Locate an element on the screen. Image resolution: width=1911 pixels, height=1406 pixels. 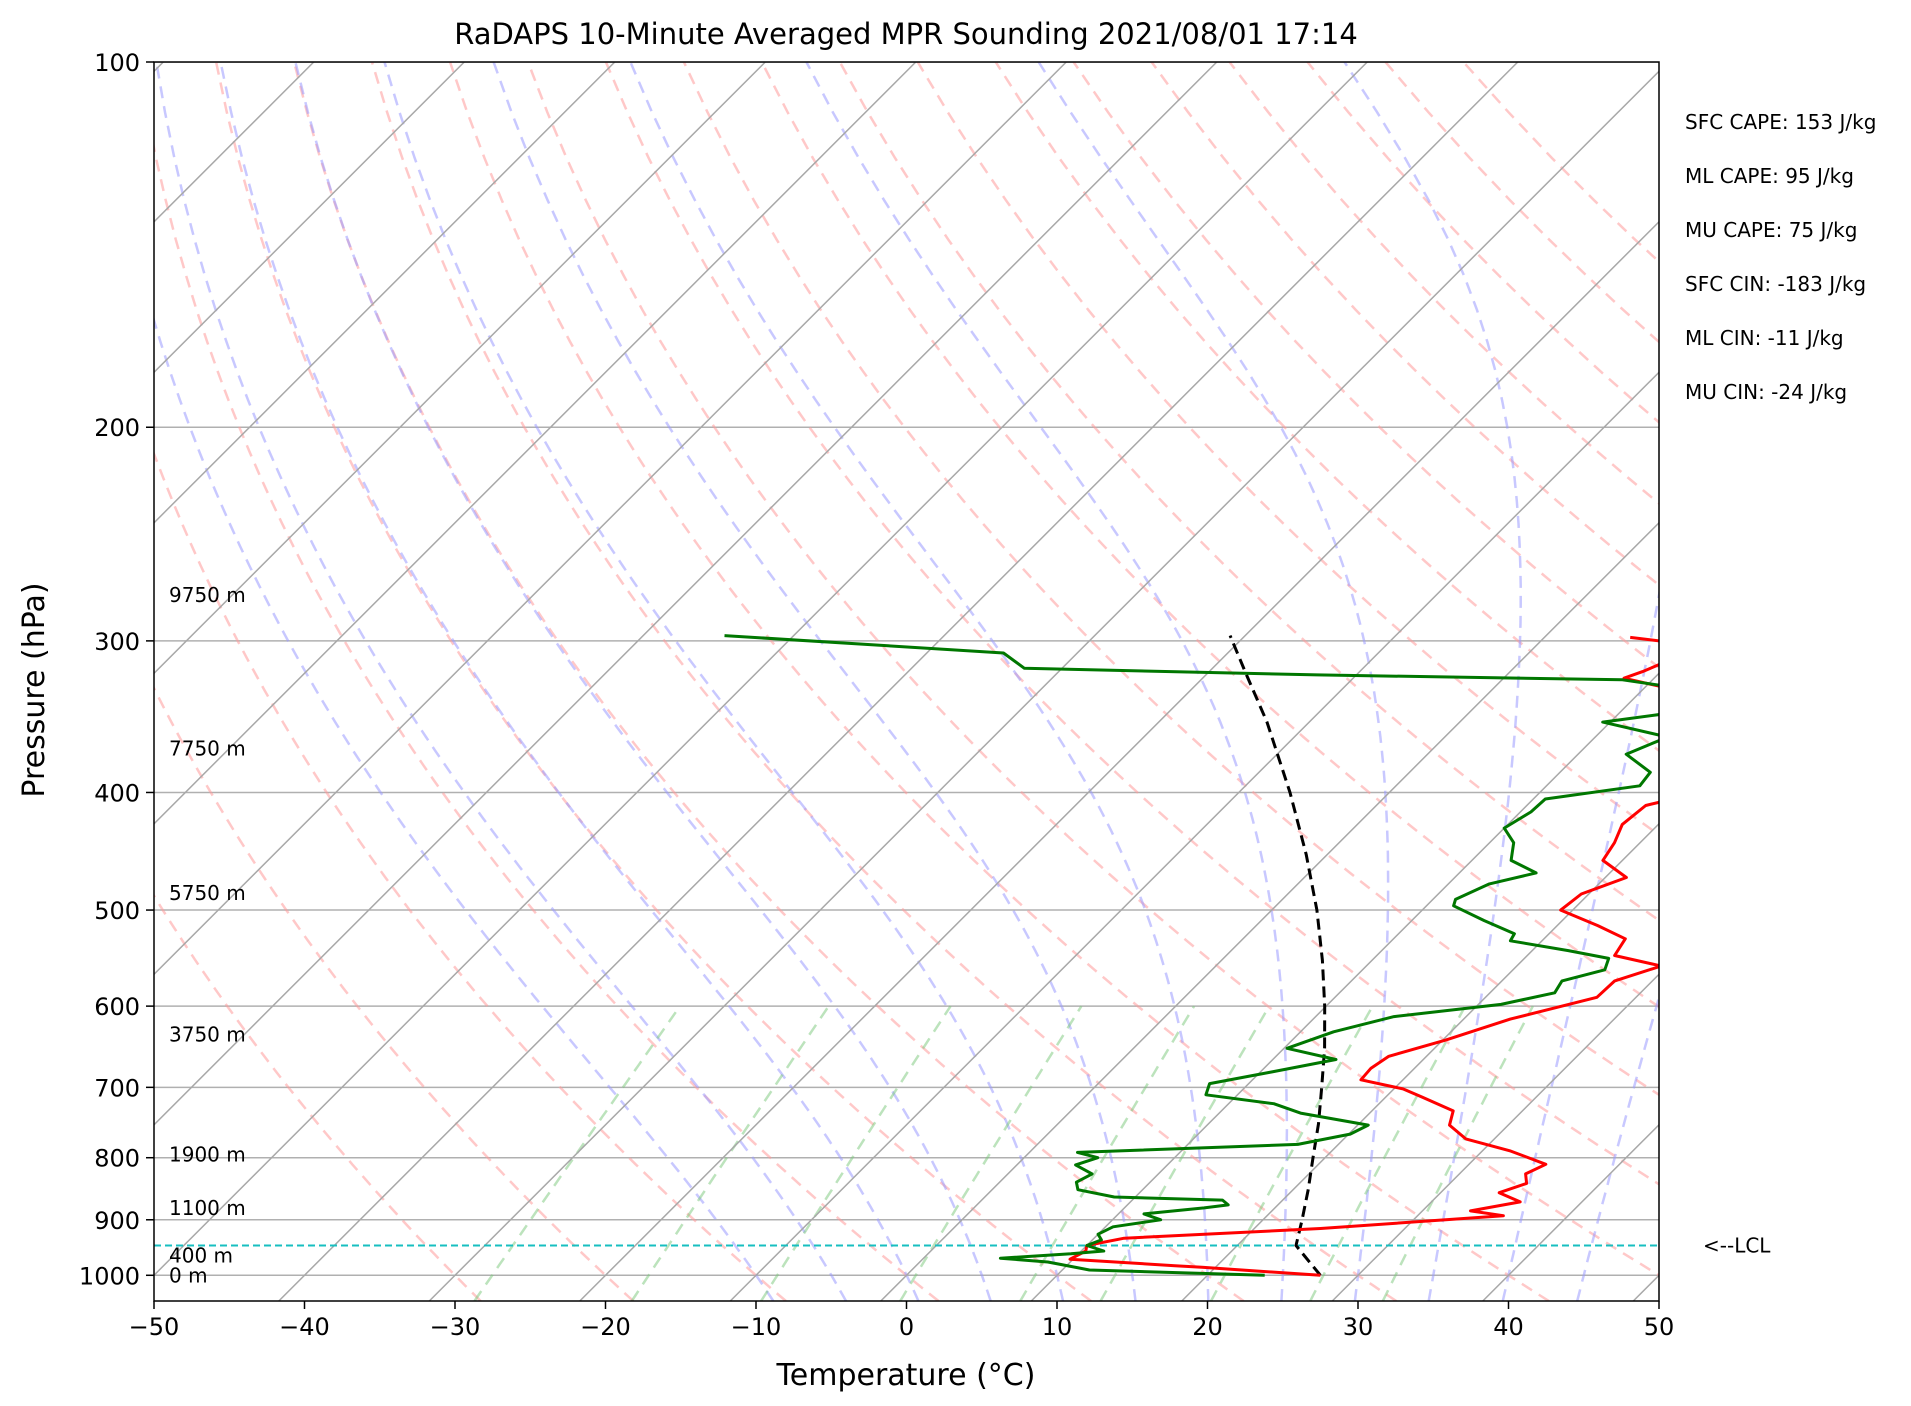
x-axis: −50 −40 −30 −20 −10 0 10 20 30 40 50 is located at coordinates (902, 1321).